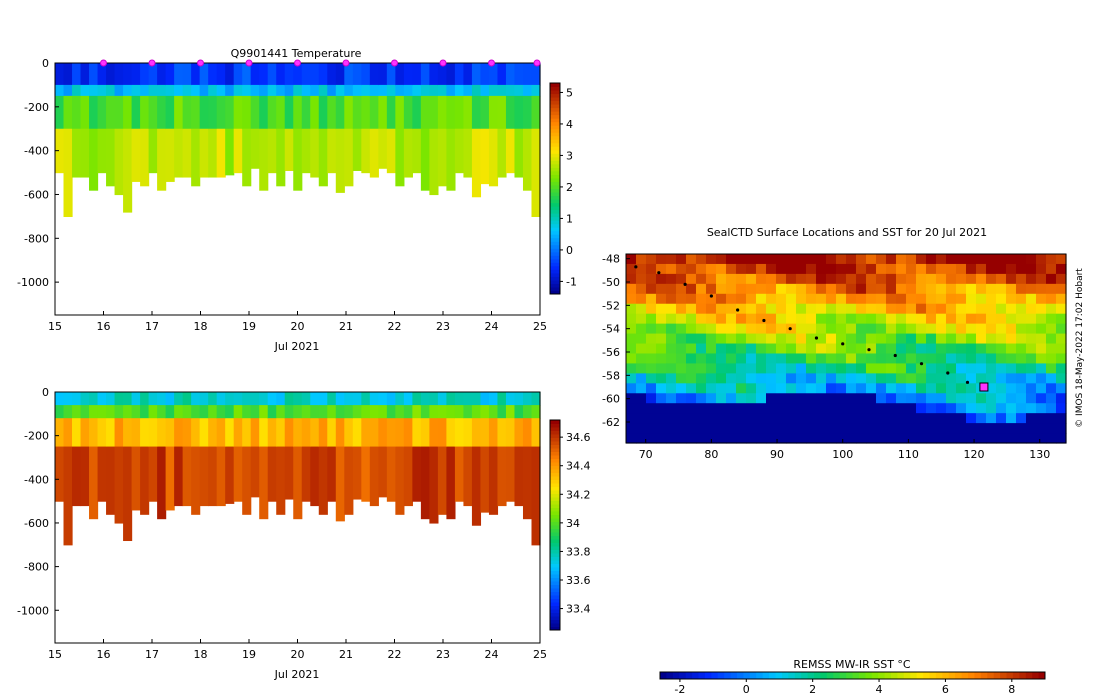 The height and width of the screenshot is (700, 1100). I want to click on x-tick-label: 120, so click(974, 454).